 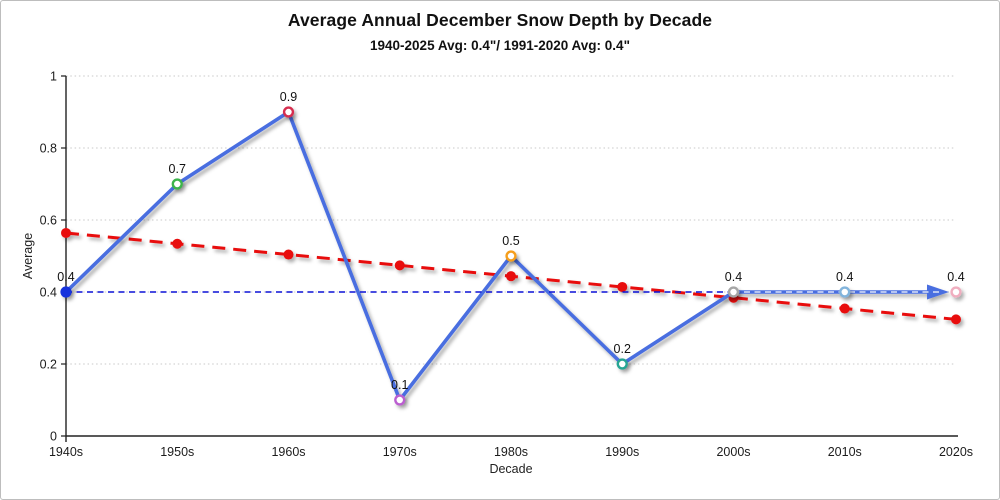 I want to click on x-tick-label: 1970s, so click(x=400, y=452).